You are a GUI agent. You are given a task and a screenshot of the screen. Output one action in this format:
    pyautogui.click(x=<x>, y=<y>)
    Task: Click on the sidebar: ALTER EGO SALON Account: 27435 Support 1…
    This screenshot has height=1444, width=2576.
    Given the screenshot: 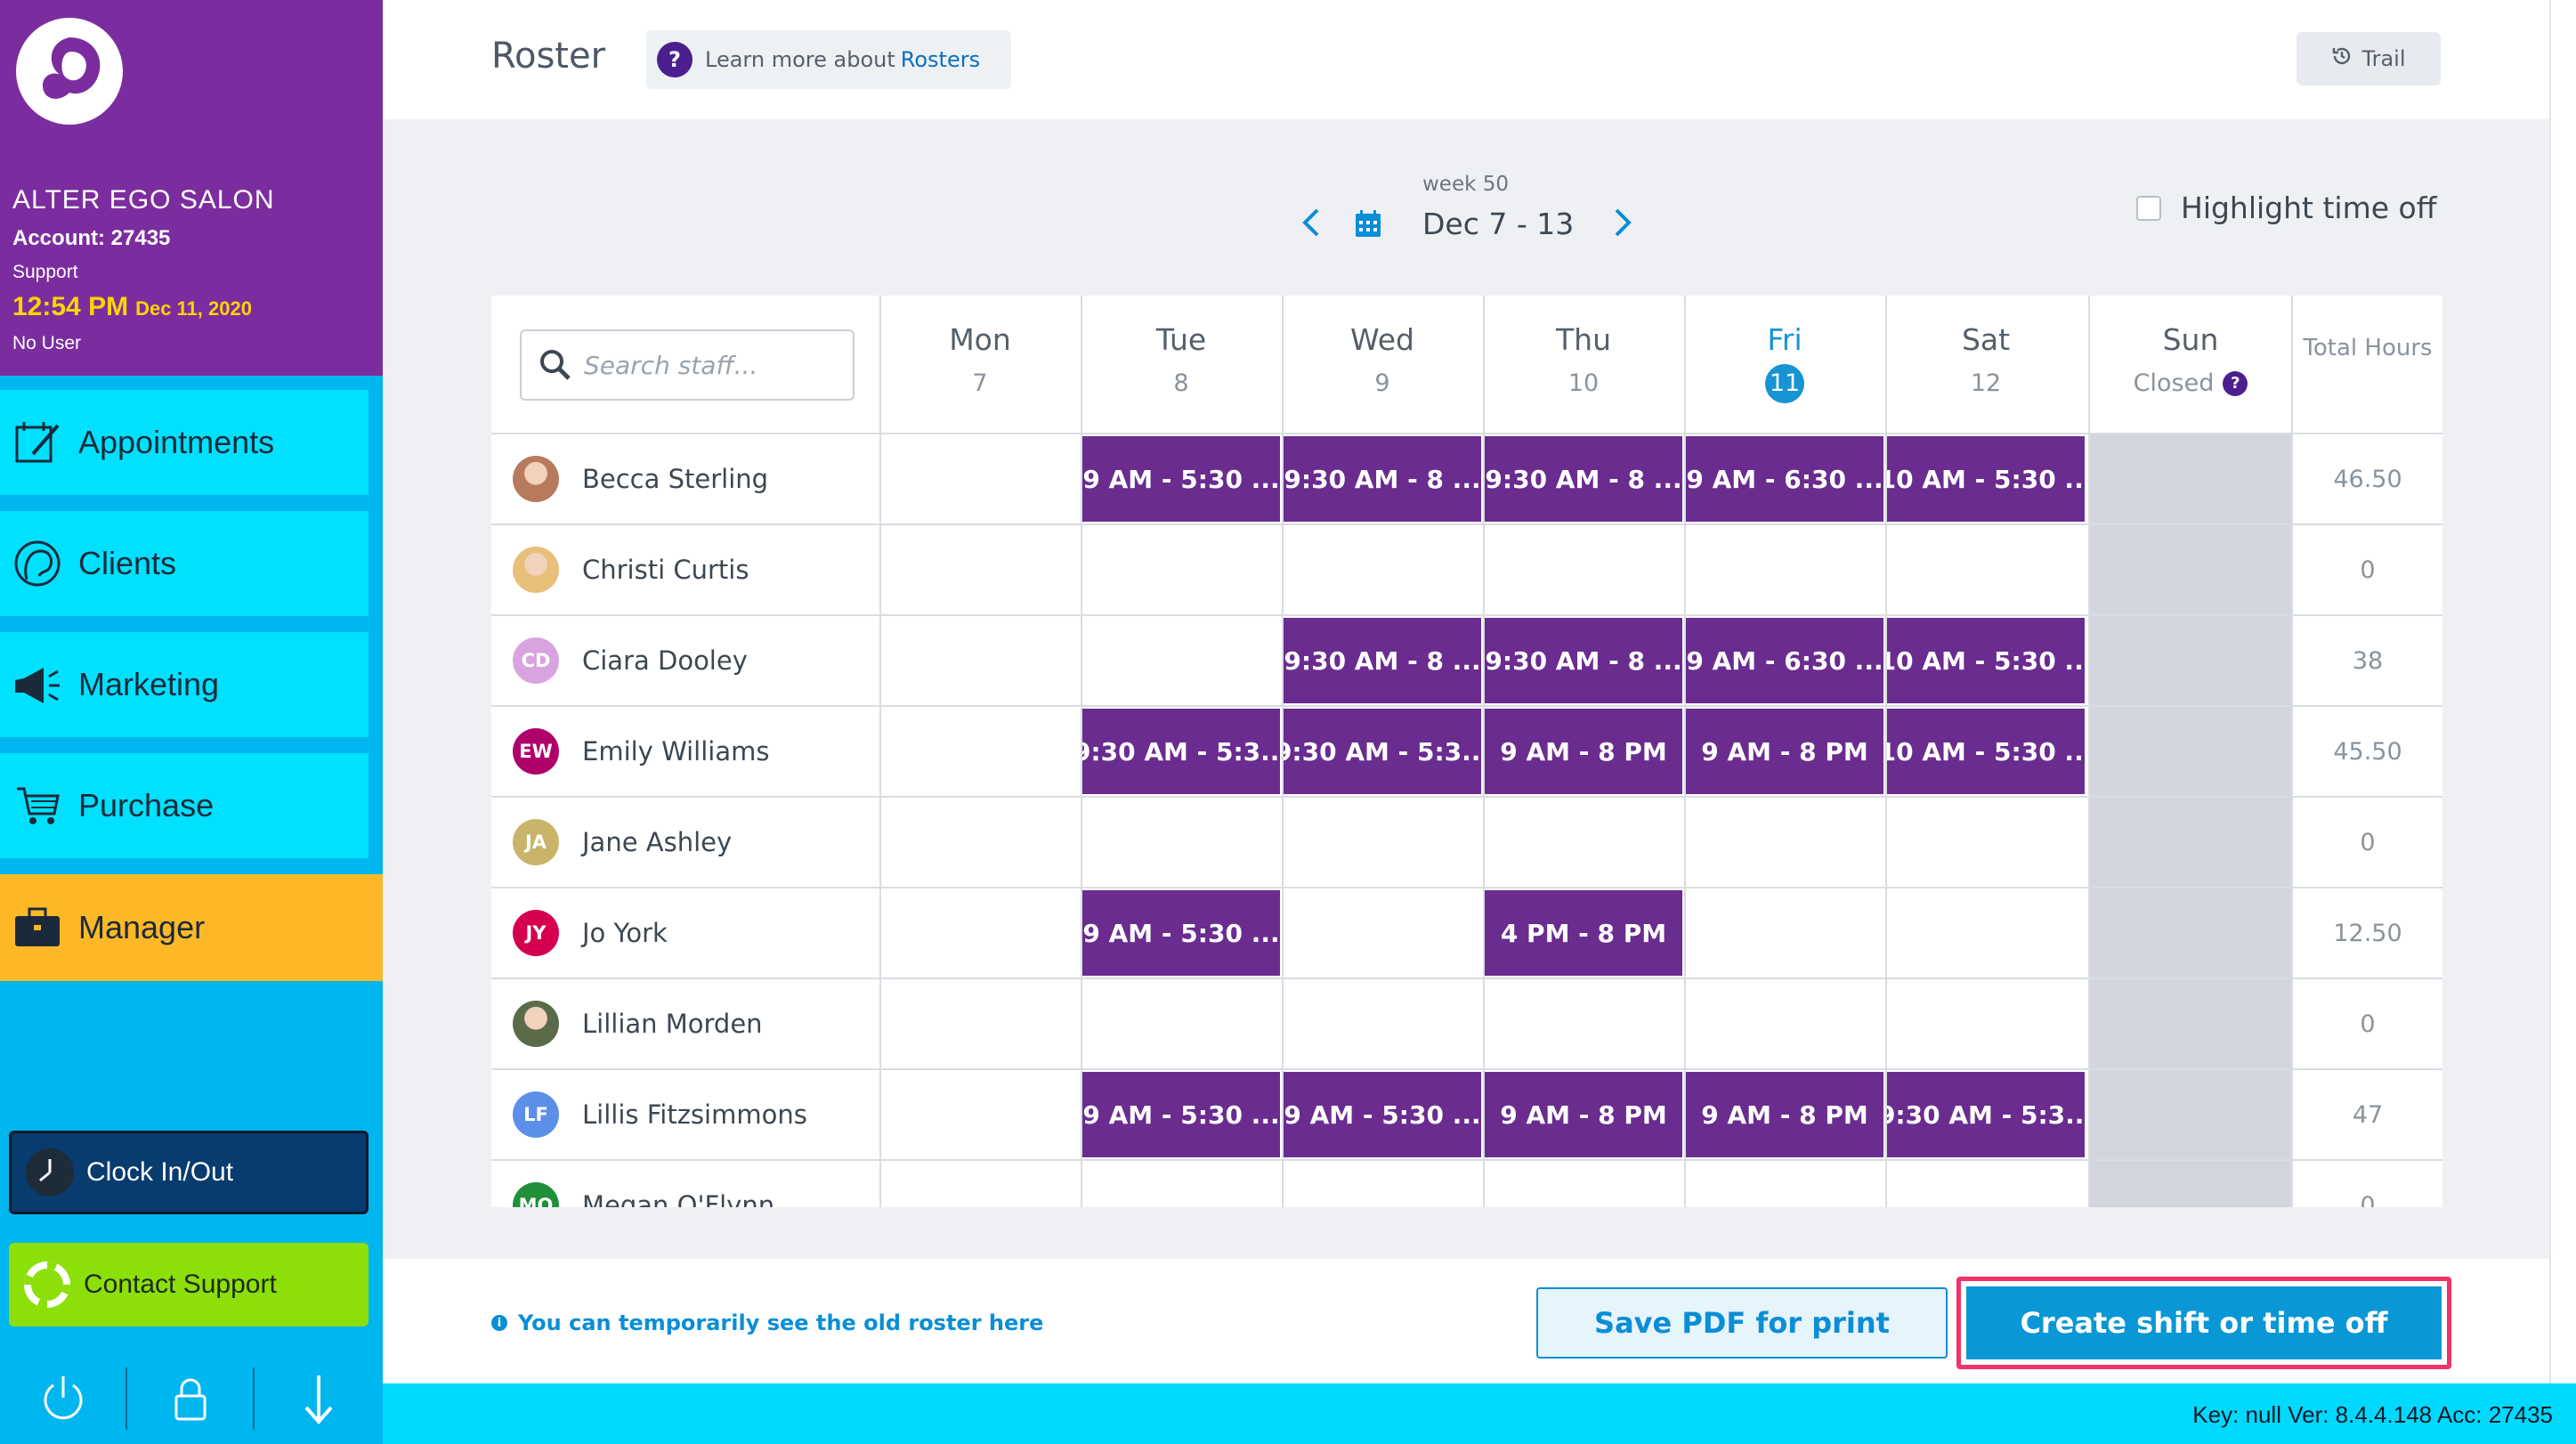 What is the action you would take?
    pyautogui.click(x=191, y=722)
    